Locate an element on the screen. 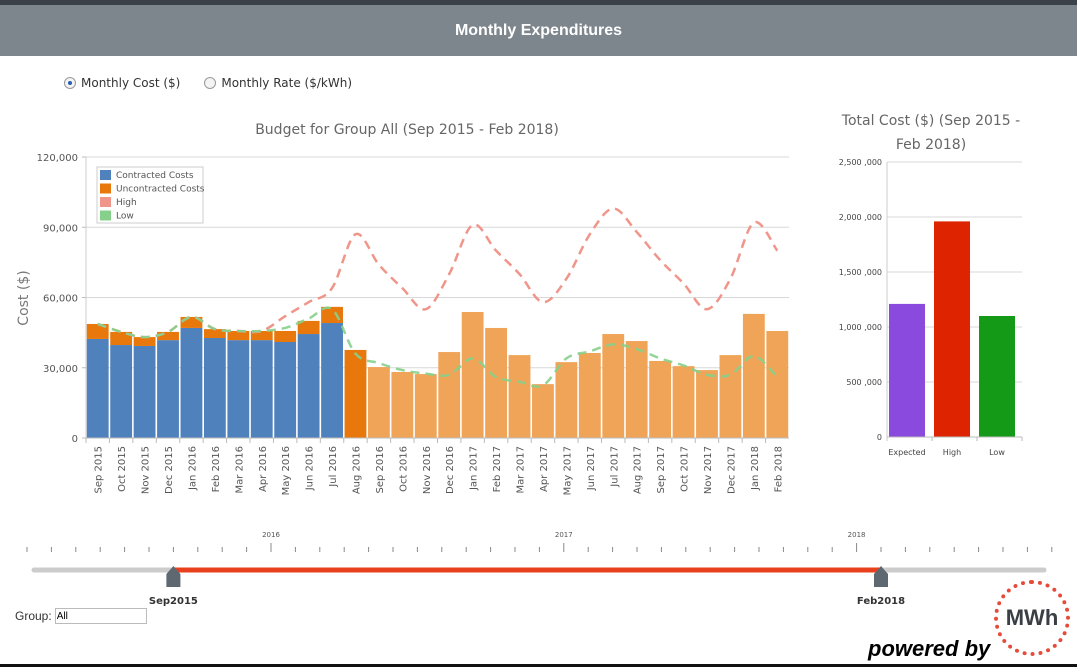 The height and width of the screenshot is (667, 1077). page-header: Monthly Expenditures is located at coordinates (538, 30).